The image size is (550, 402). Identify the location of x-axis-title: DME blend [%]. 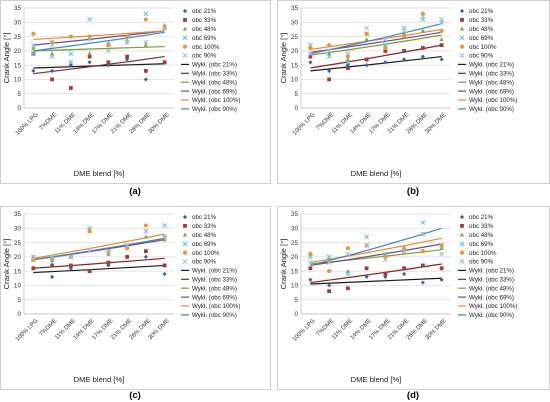
(376, 173).